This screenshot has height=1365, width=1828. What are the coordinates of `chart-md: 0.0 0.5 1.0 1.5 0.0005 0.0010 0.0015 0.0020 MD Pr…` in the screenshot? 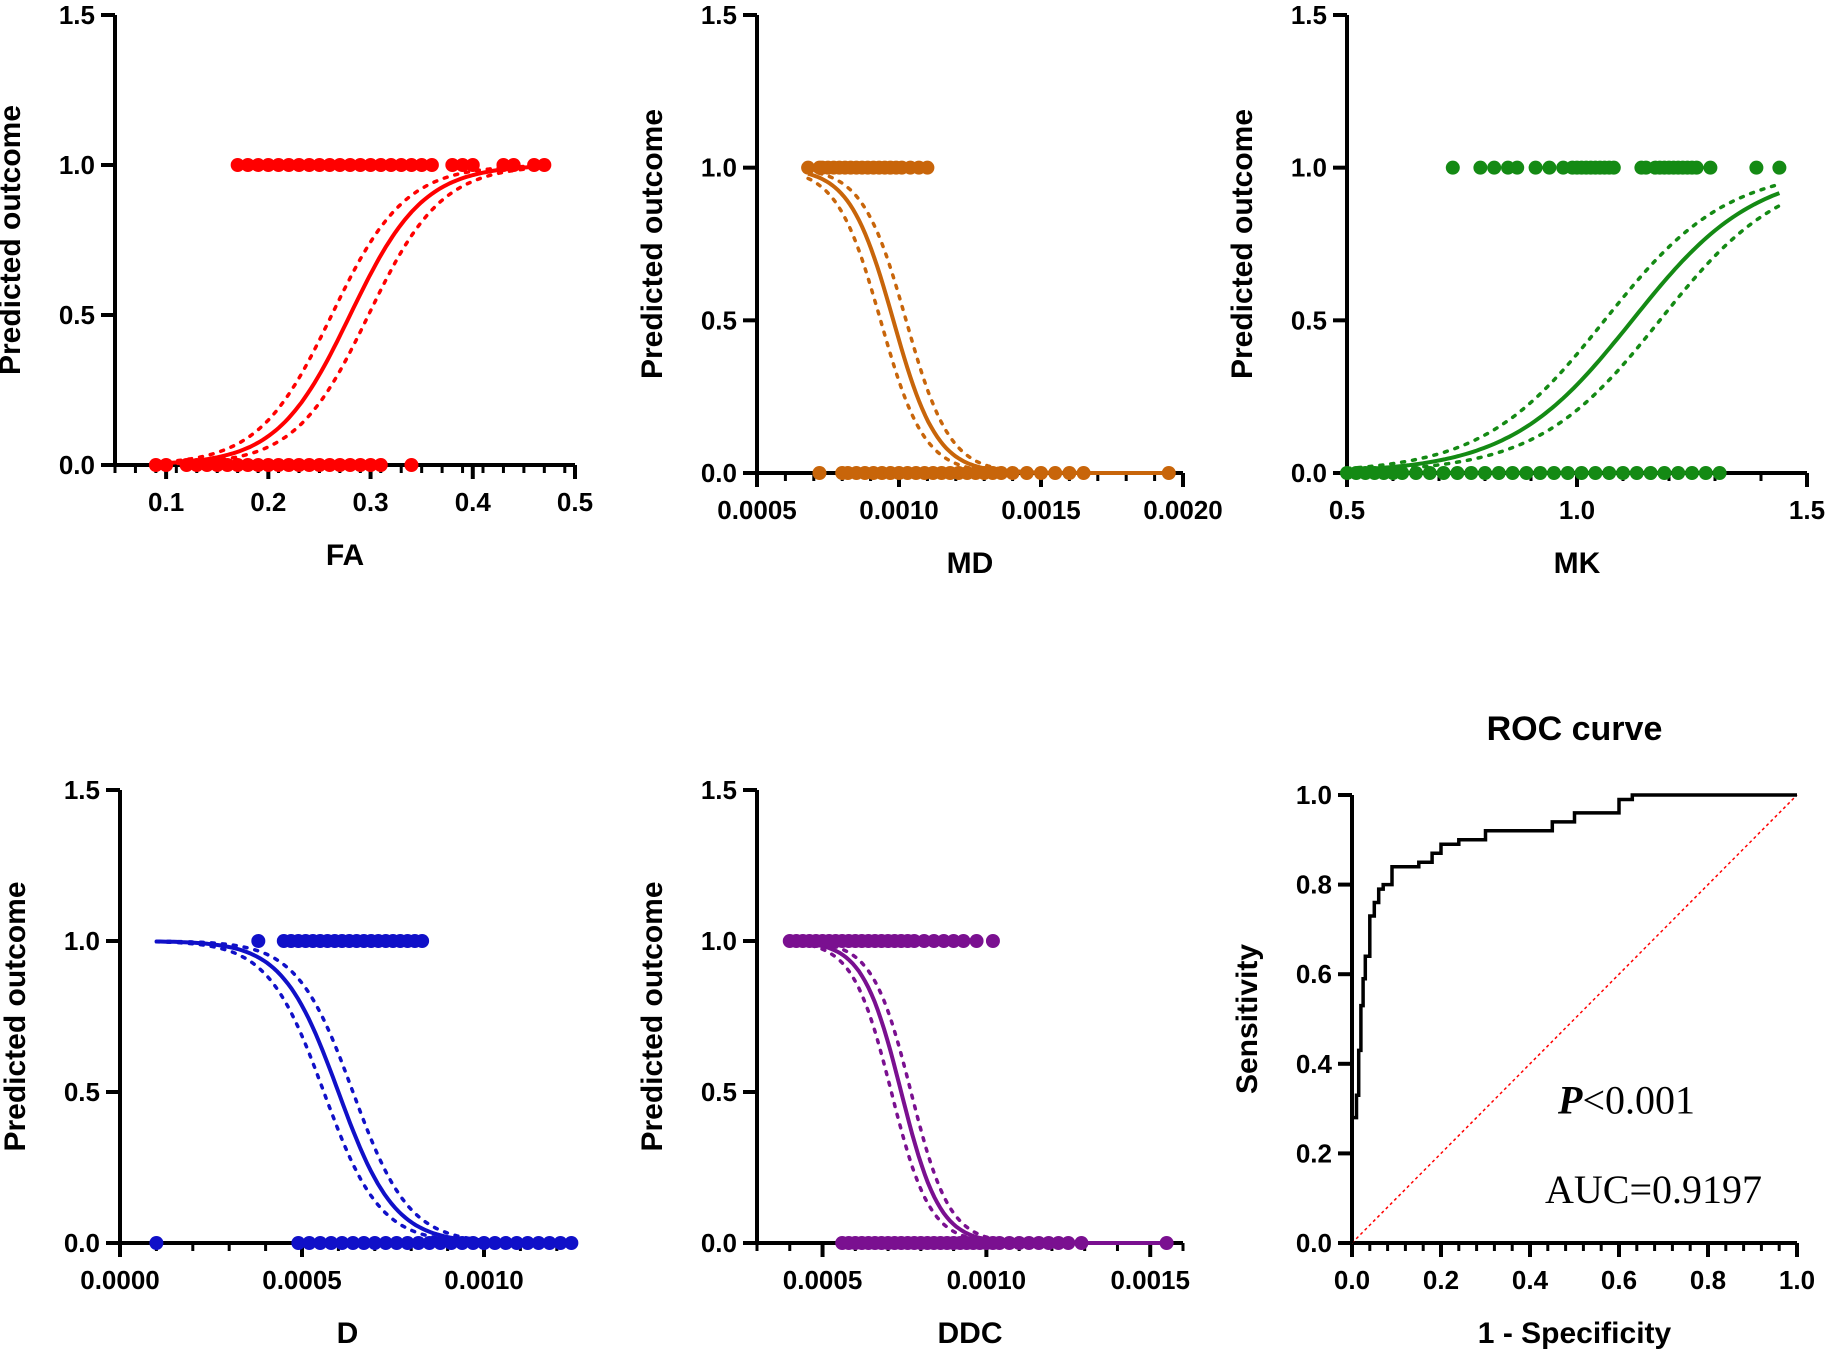 It's located at (929, 290).